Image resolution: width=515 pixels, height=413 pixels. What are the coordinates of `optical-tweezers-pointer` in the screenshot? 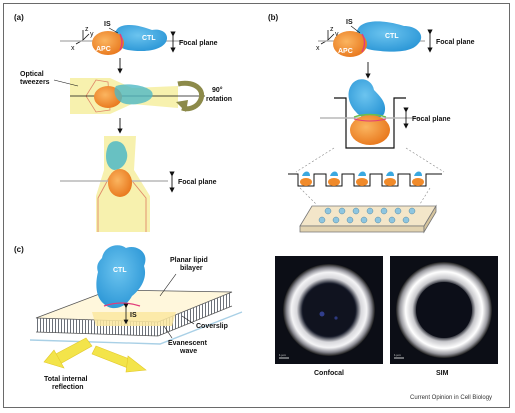 It's located at (66, 83).